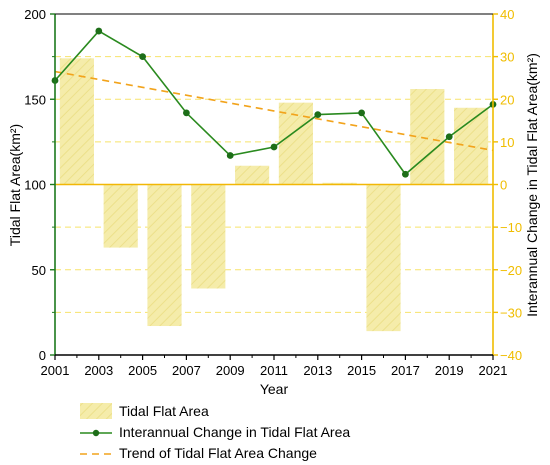 This screenshot has height=465, width=550. What do you see at coordinates (511, 227) in the screenshot?
I see `right-axis-tick-label: −10` at bounding box center [511, 227].